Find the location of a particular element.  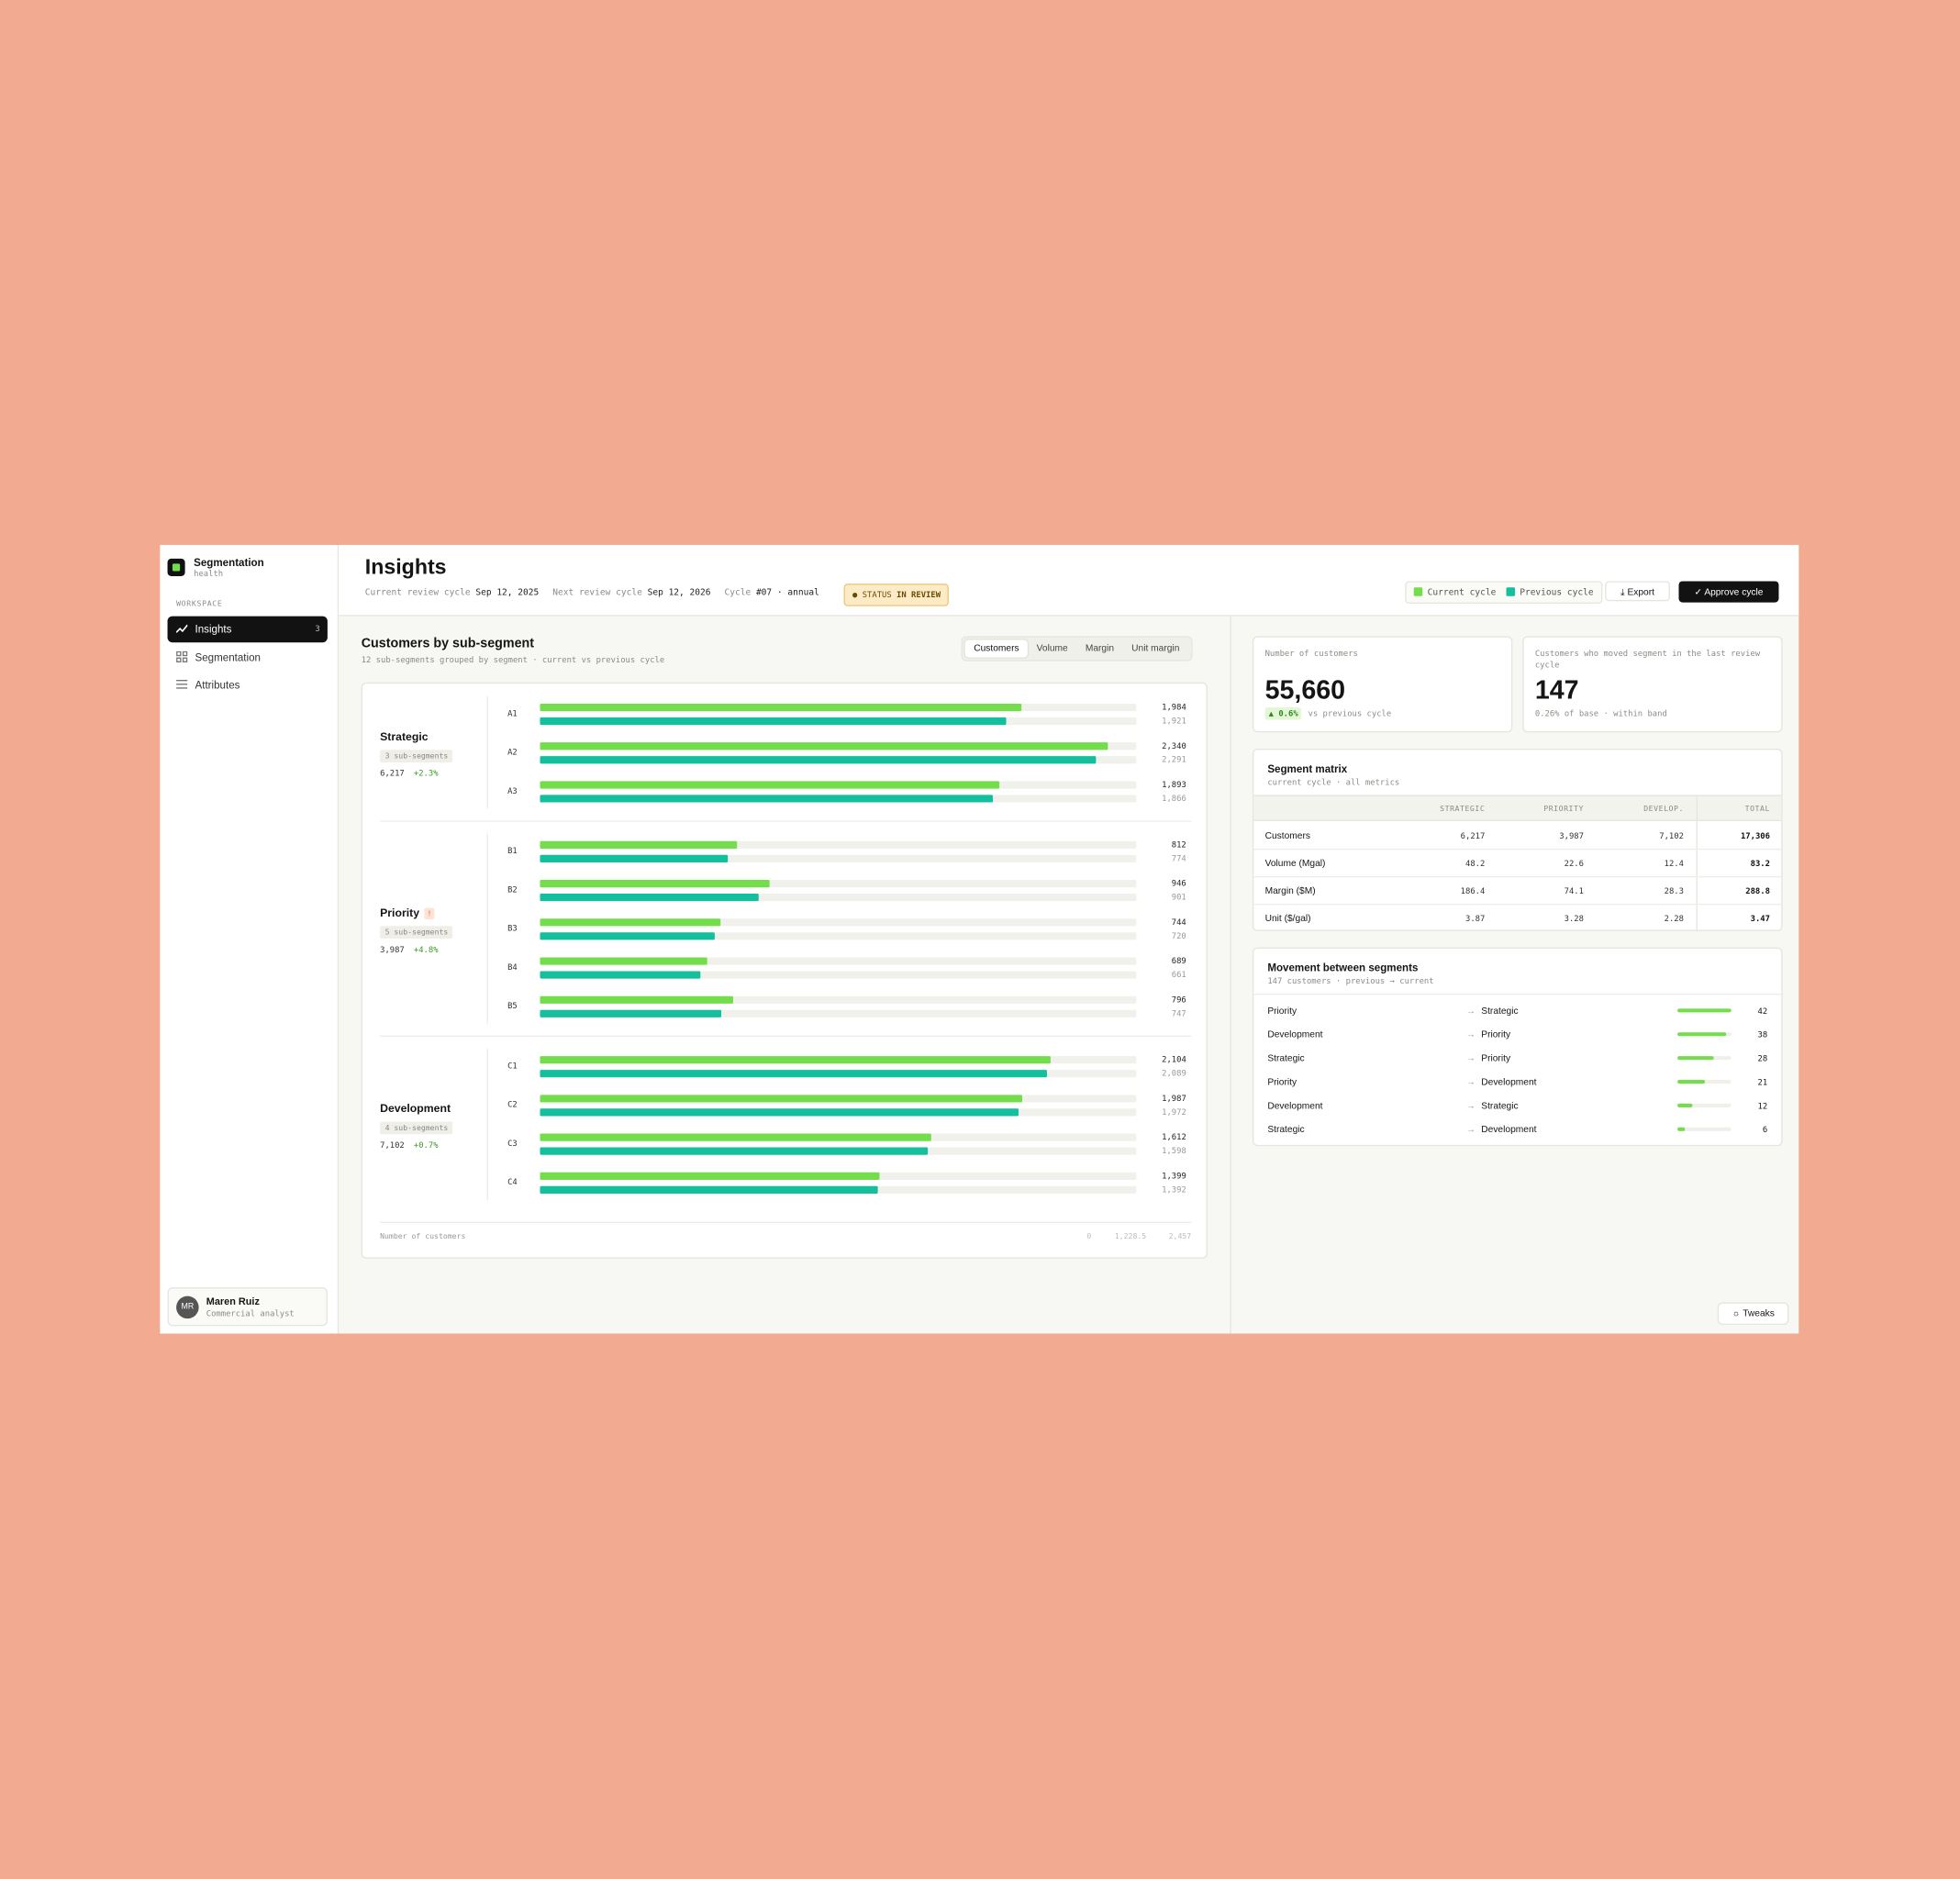

status-label: STATUS is located at coordinates (877, 594).